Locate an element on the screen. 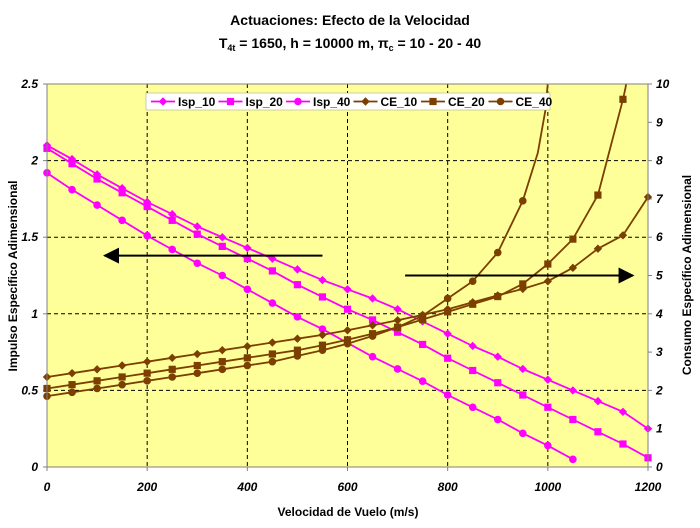 The width and height of the screenshot is (700, 528). subtitle-t-rest: = 1650, h = 10000 m, is located at coordinates (306, 43).